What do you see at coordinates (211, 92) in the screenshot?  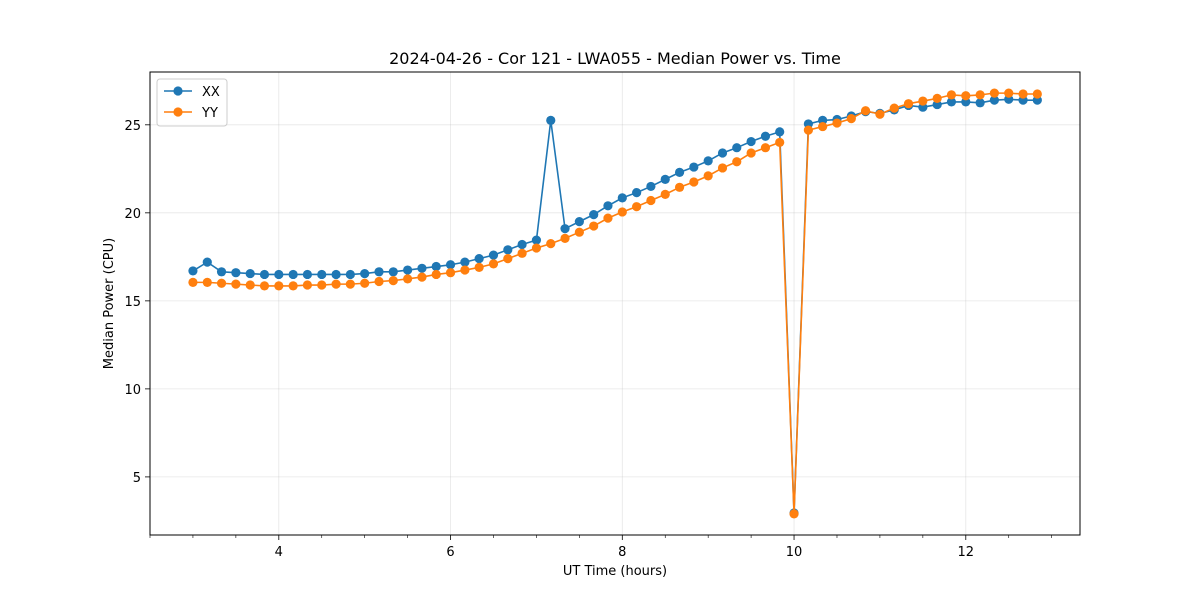 I see `legend-label-xx: XX` at bounding box center [211, 92].